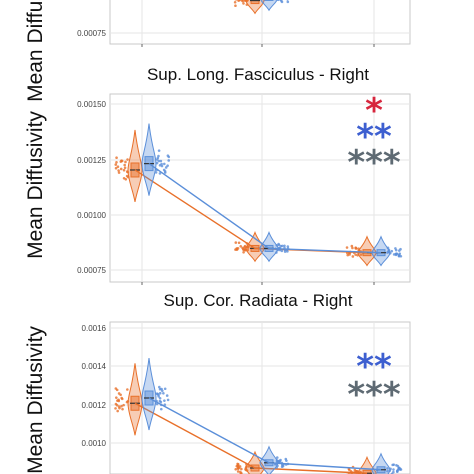 Image resolution: width=474 pixels, height=474 pixels. Describe the element at coordinates (94, 405) in the screenshot. I see `y-tick-label: 0.0012` at that location.